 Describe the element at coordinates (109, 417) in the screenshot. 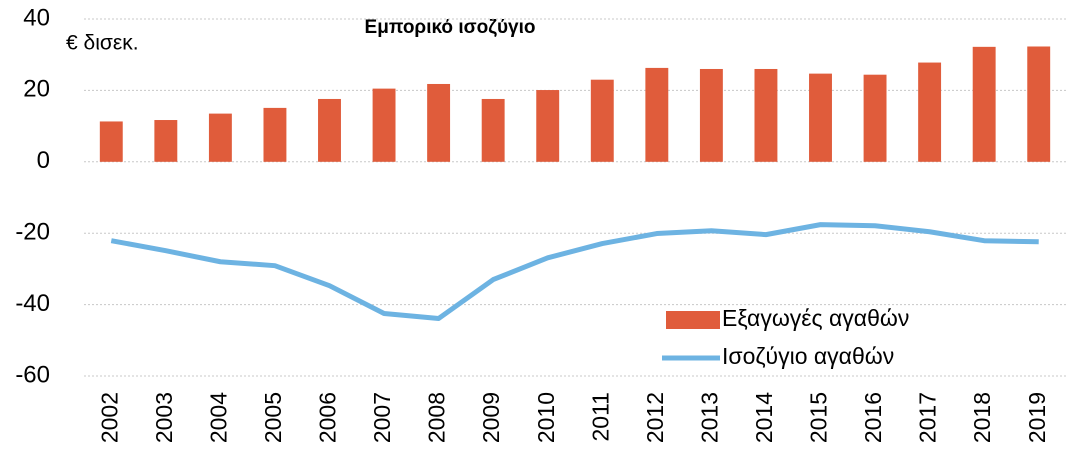

I see `x-tick-label: 2002` at that location.